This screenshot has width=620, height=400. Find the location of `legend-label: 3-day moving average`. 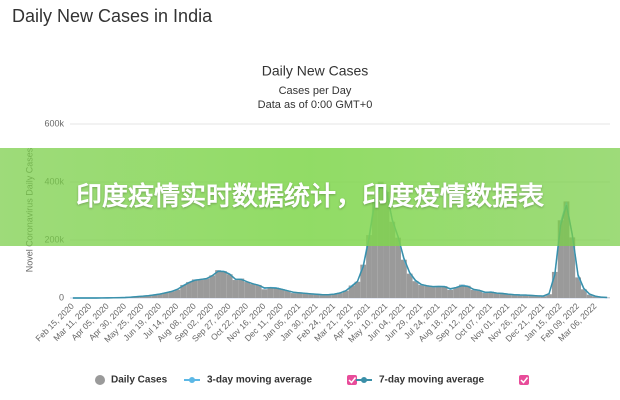

legend-label: 3-day moving average is located at coordinates (259, 380).